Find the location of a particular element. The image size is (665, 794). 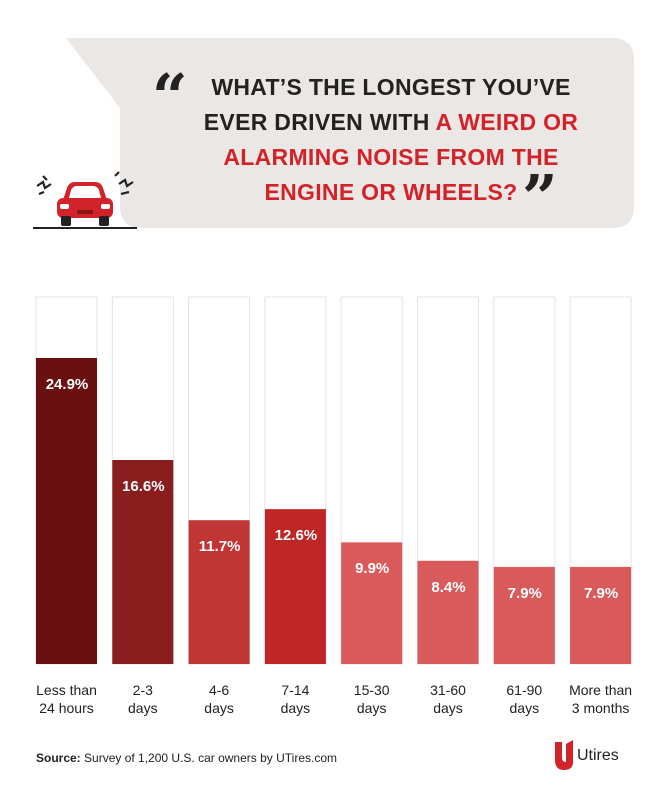

utires-logo-icon is located at coordinates (564, 755).